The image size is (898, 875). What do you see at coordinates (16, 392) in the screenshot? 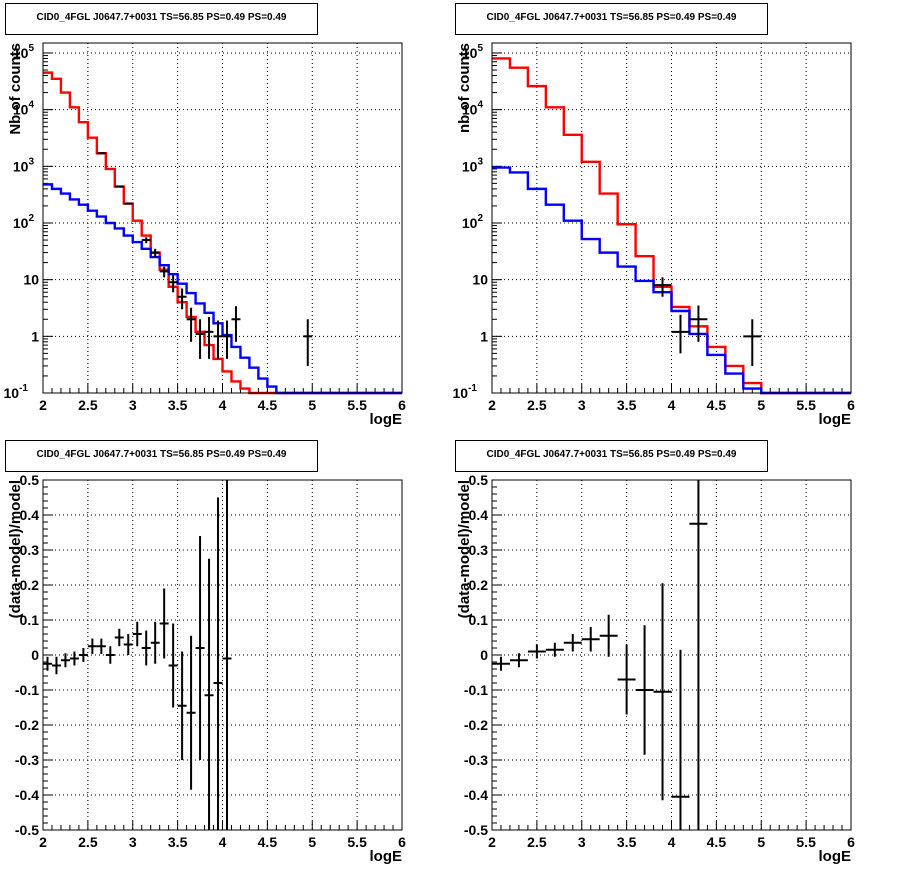
I see `y-tick-label: 10⁻¹` at bounding box center [16, 392].